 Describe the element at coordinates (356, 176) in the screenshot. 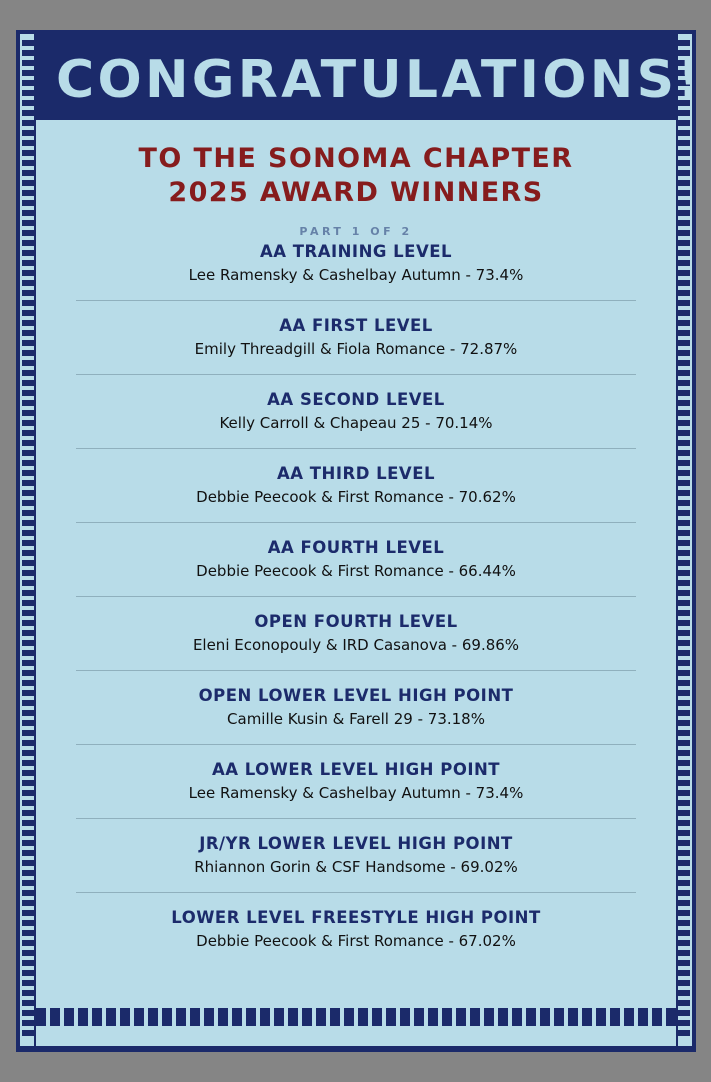

I see `subtitle: TO THE SONOMA CHAPTER 2025 AWARD WINNERS` at that location.